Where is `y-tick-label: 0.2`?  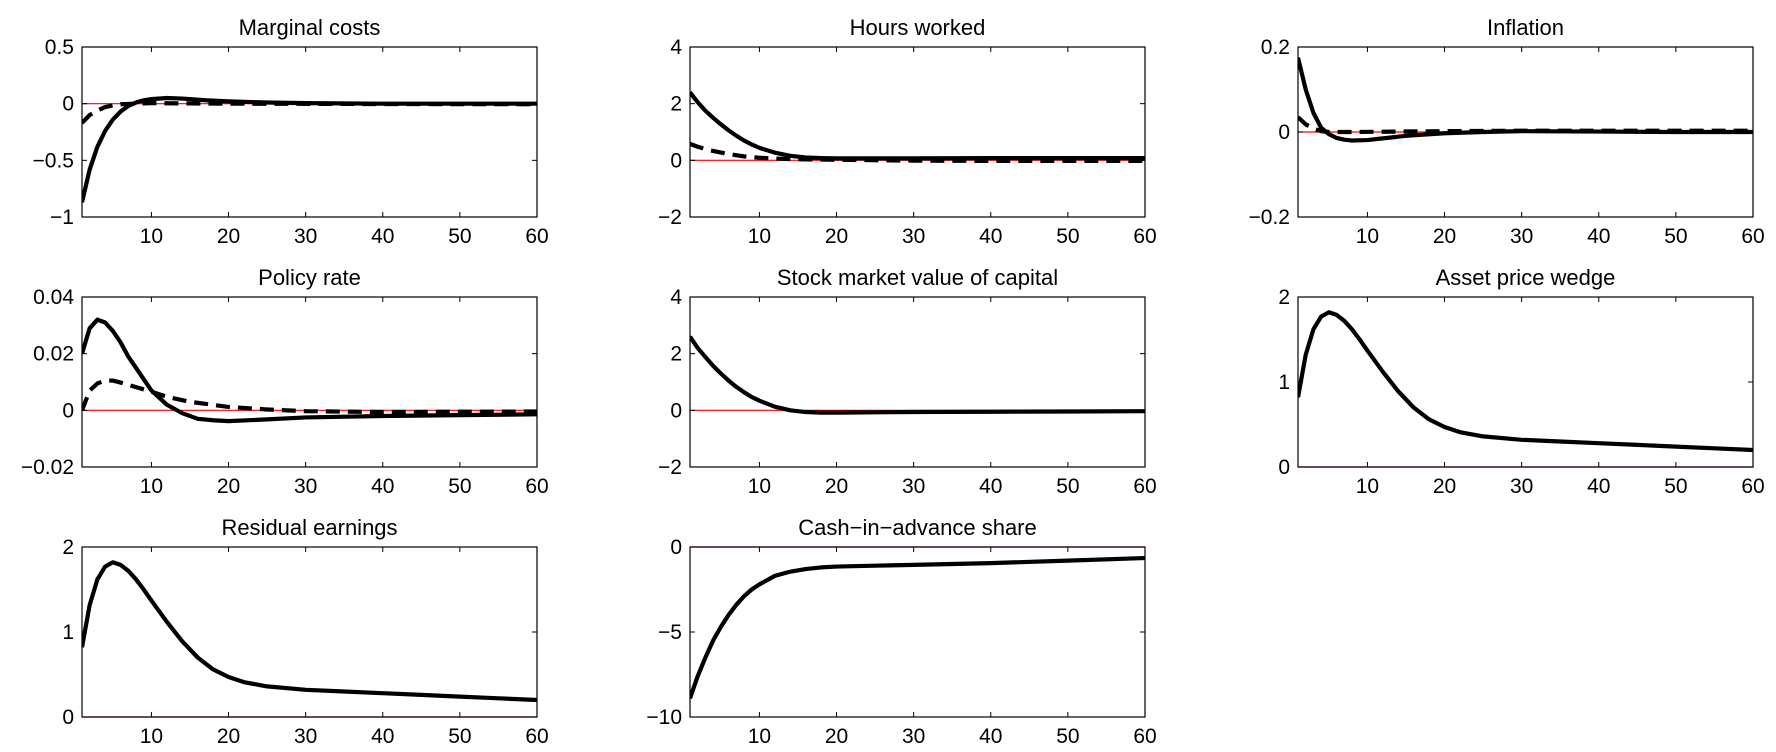 y-tick-label: 0.2 is located at coordinates (1275, 47).